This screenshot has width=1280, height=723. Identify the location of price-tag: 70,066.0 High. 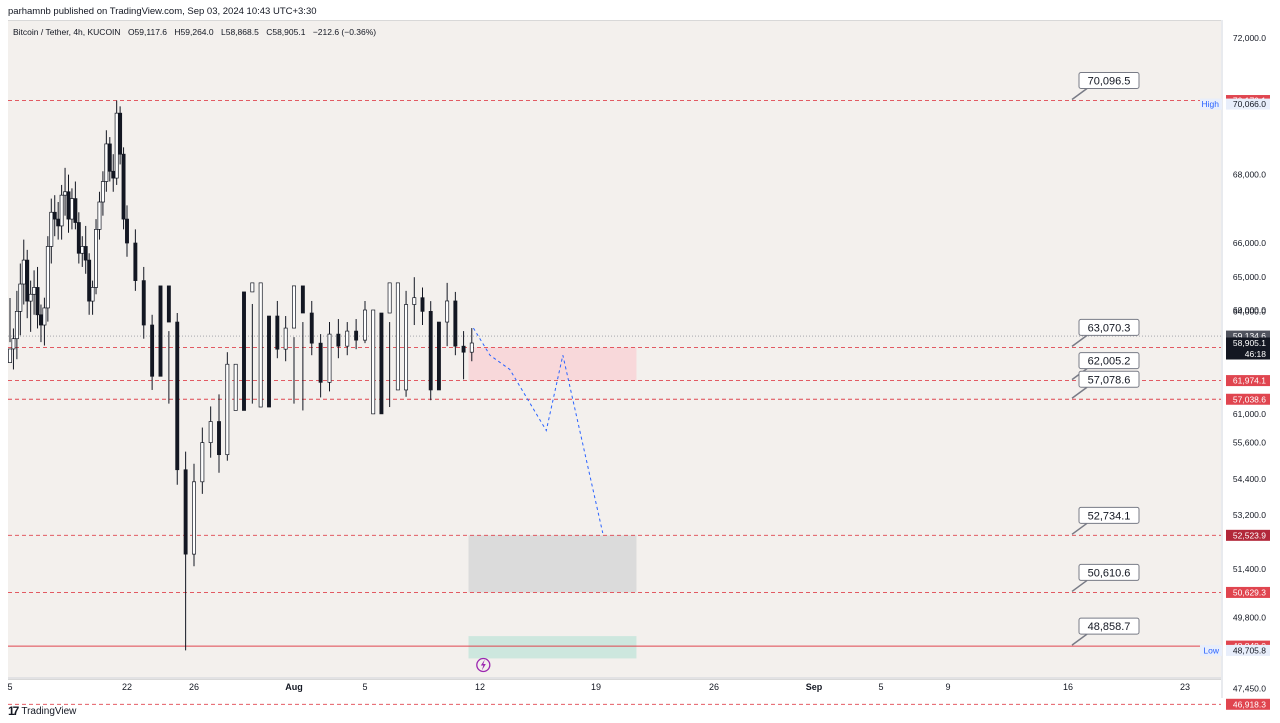
(1235, 104).